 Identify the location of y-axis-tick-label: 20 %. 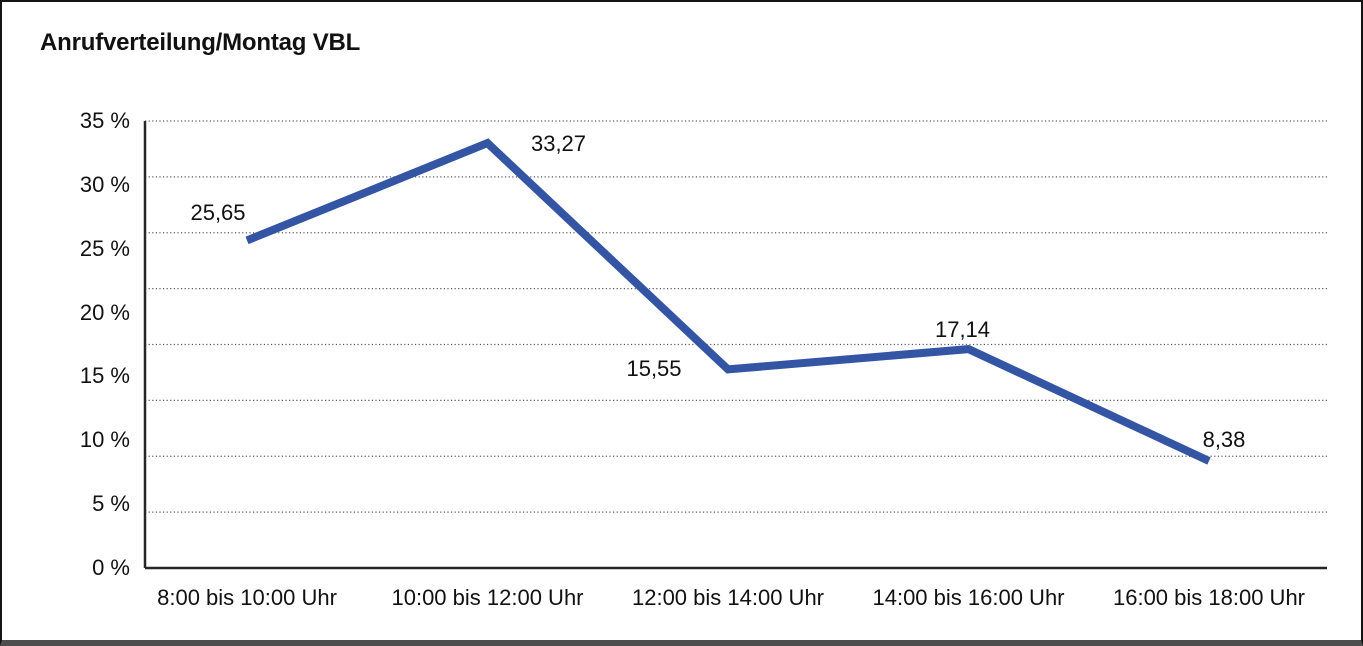
(104, 312).